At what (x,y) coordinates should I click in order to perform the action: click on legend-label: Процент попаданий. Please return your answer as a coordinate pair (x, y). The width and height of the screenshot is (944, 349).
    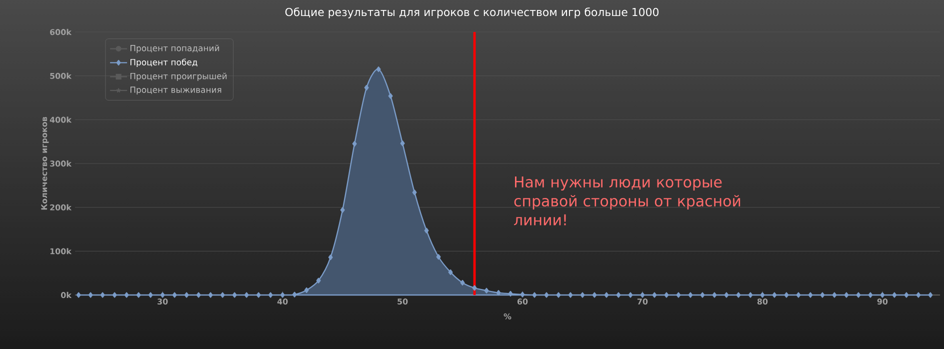
    Looking at the image, I should click on (174, 48).